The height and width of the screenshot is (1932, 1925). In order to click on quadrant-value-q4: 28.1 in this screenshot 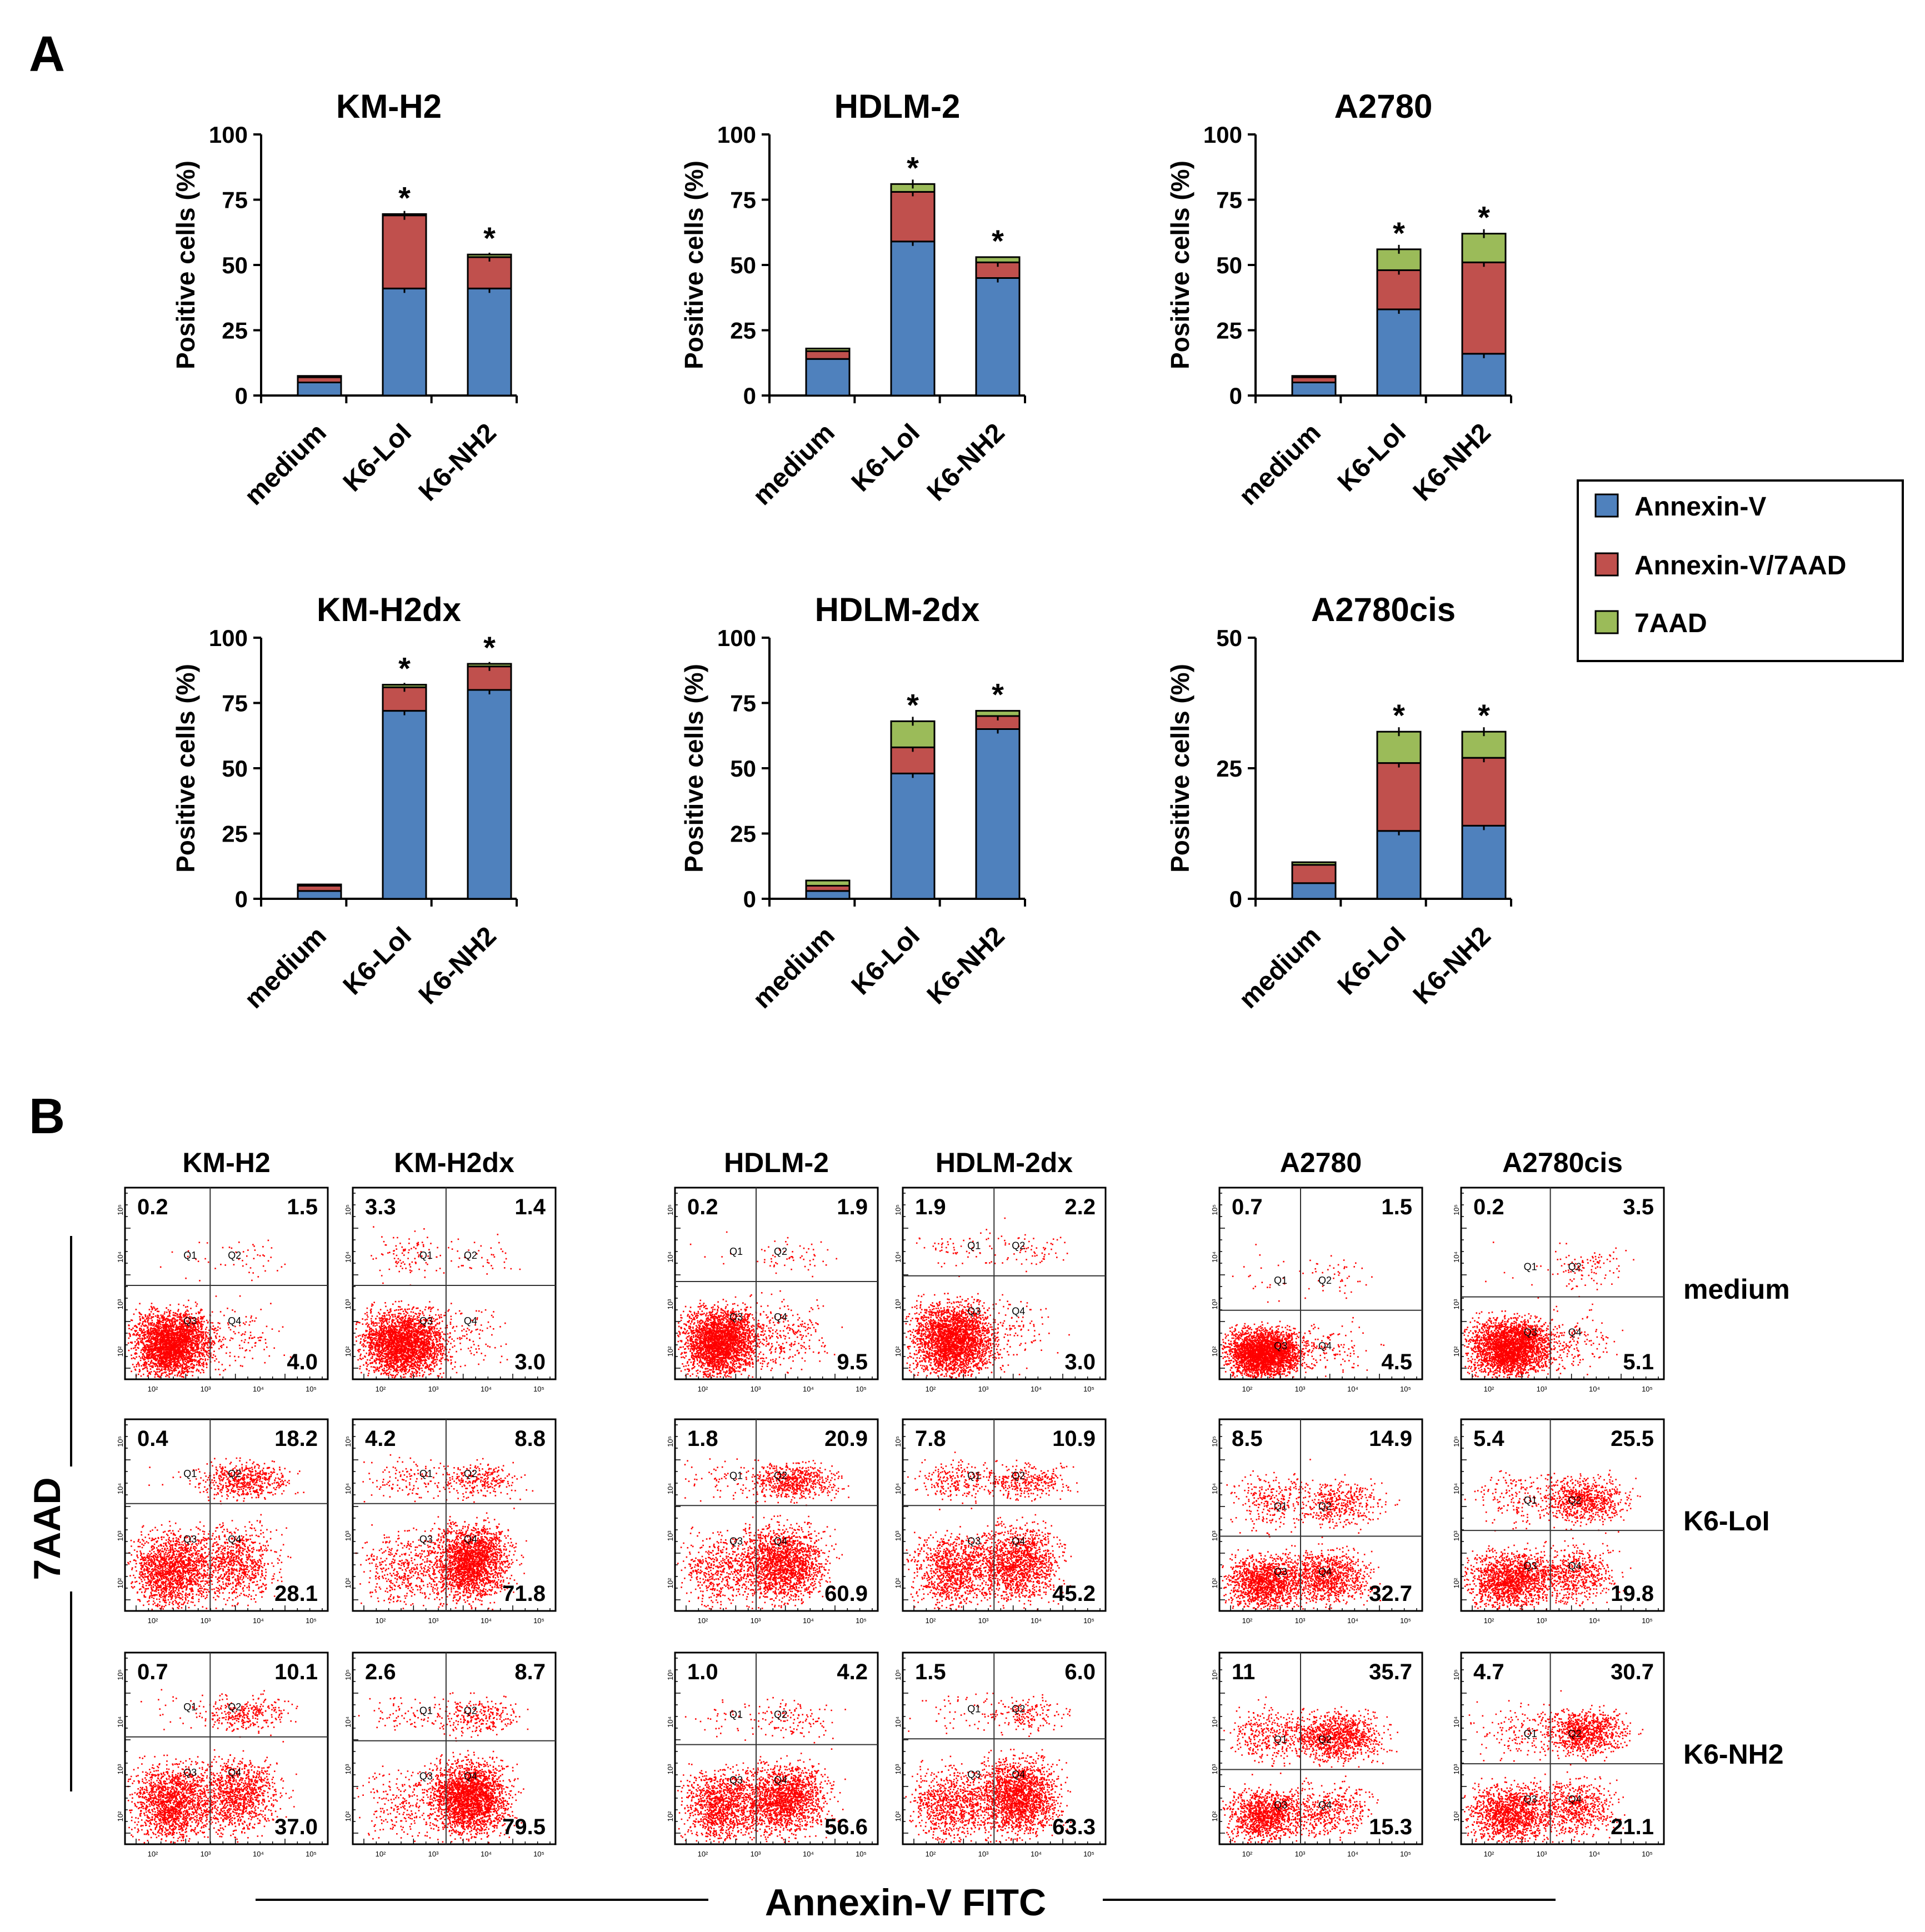, I will do `click(296, 1593)`.